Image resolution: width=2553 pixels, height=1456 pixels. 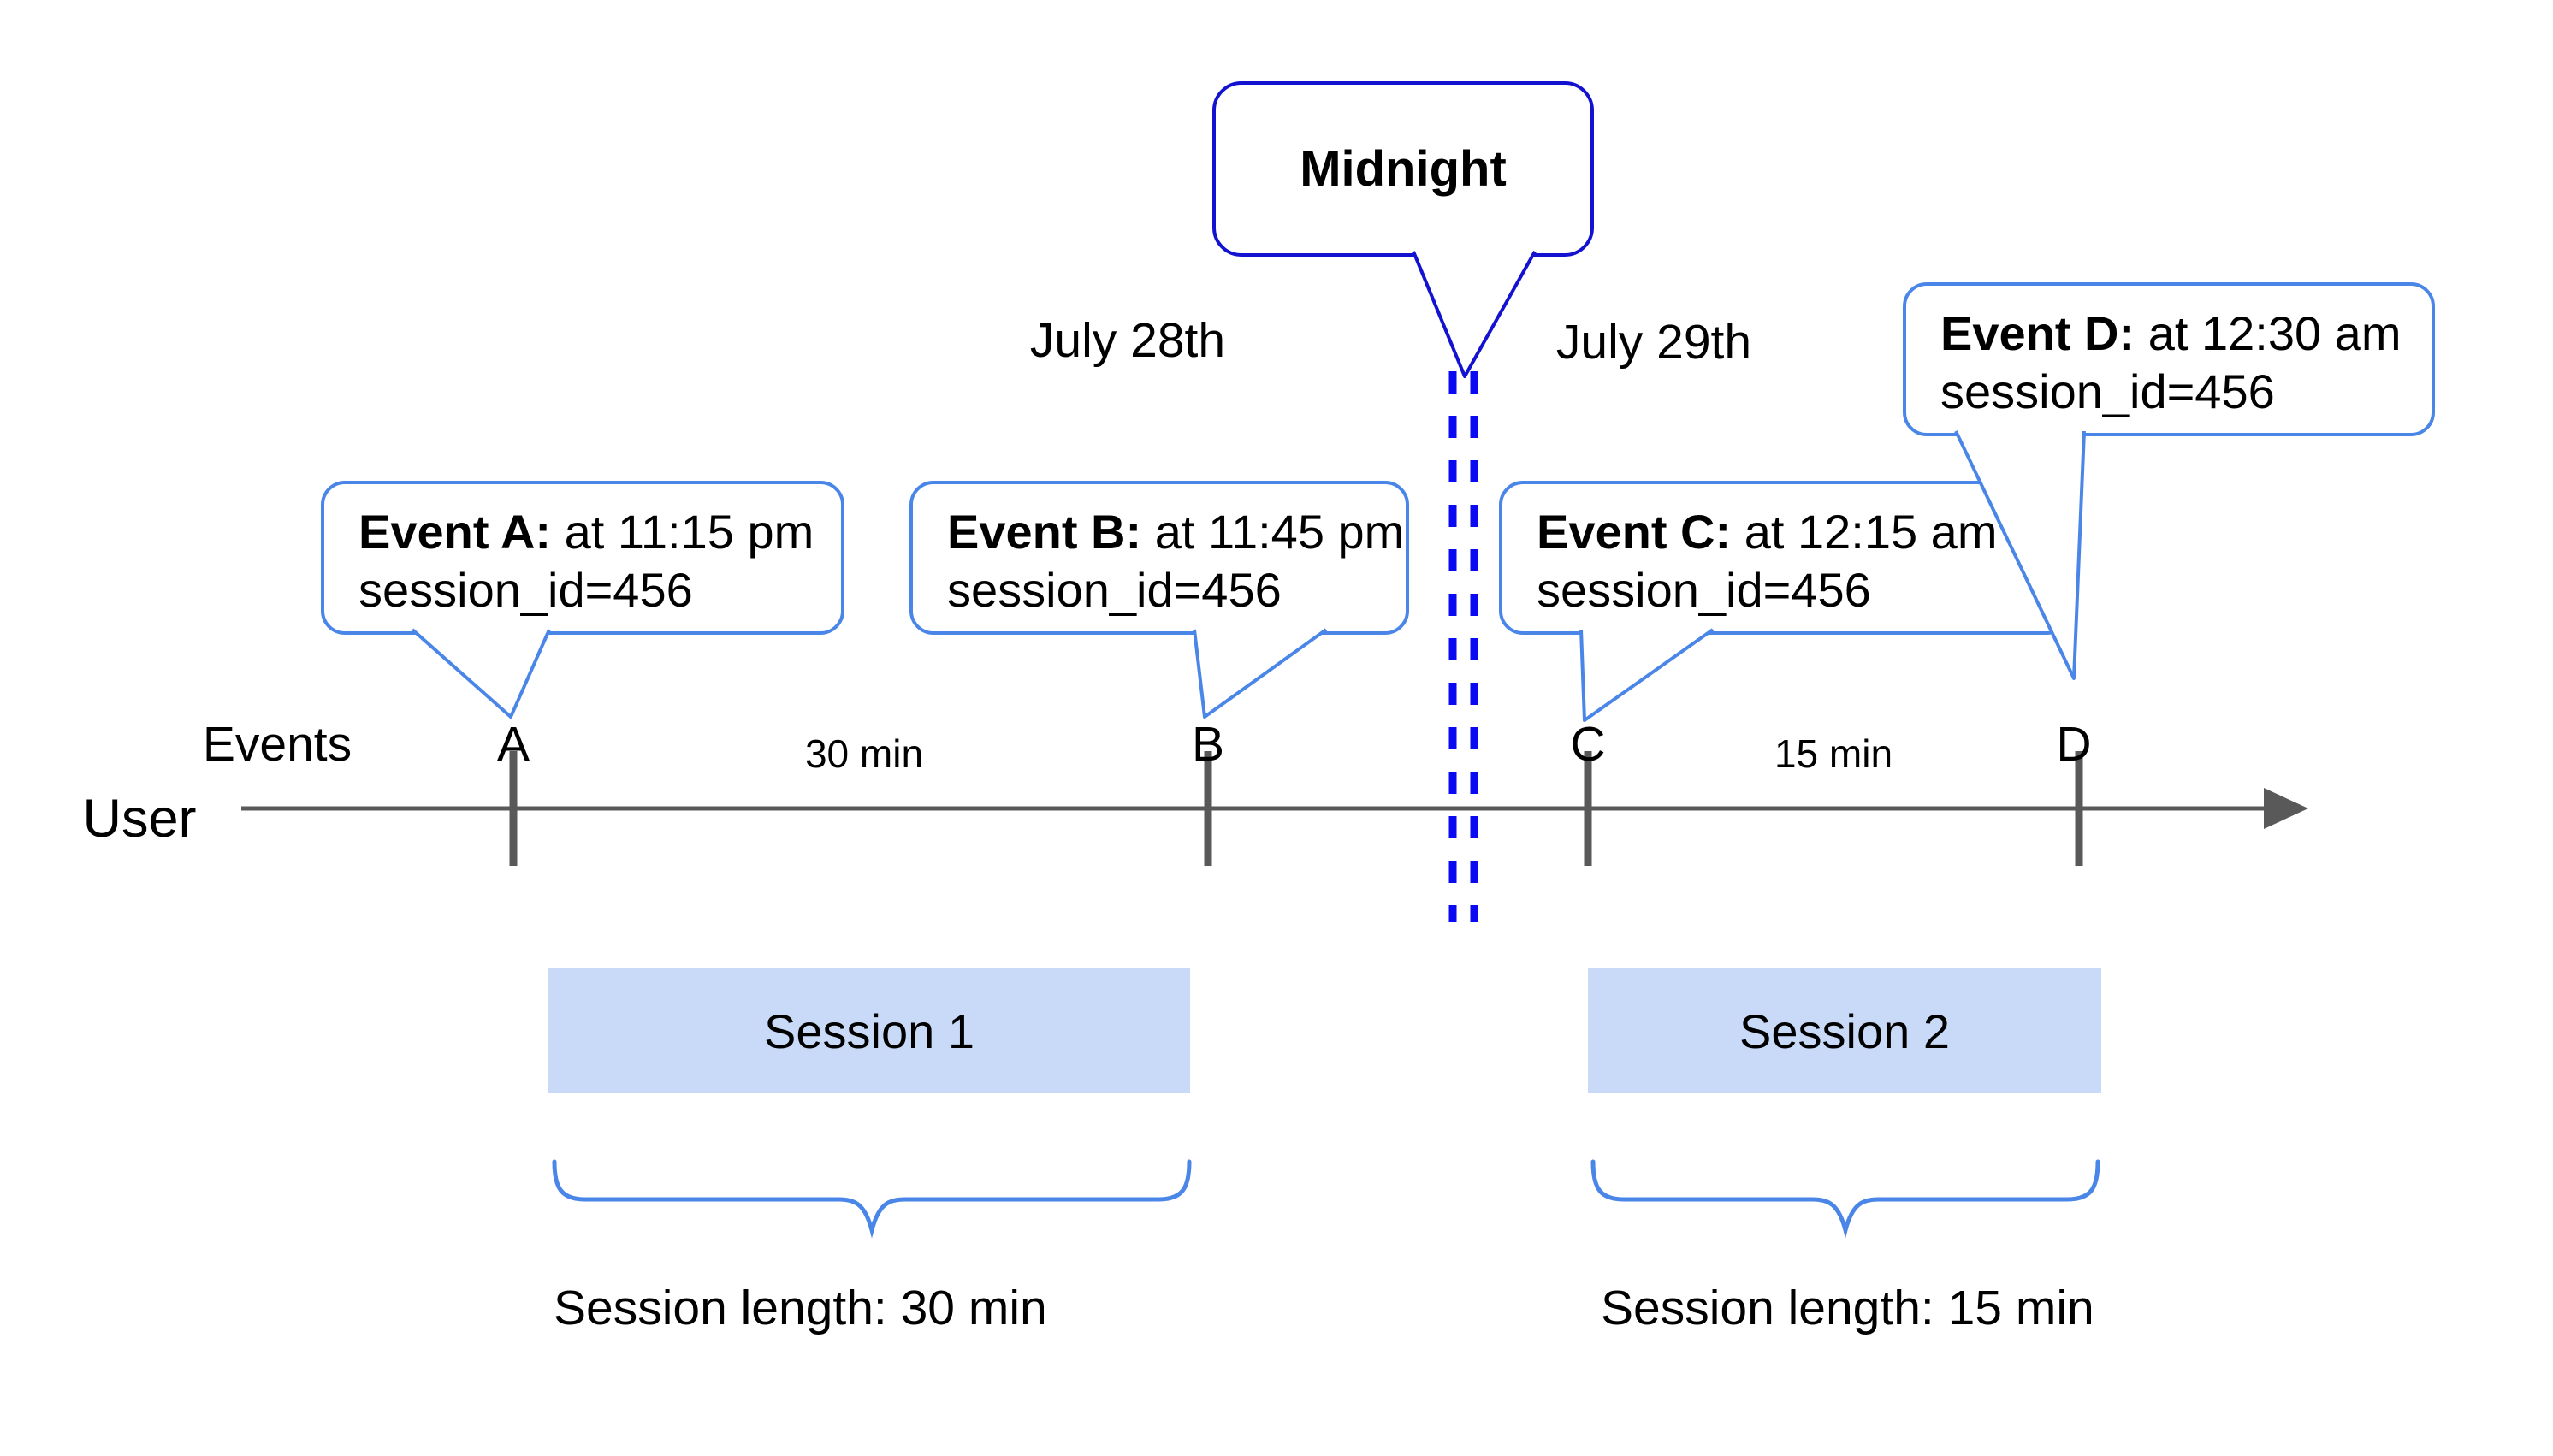 I want to click on event-c-title: Event C:, so click(x=1634, y=532).